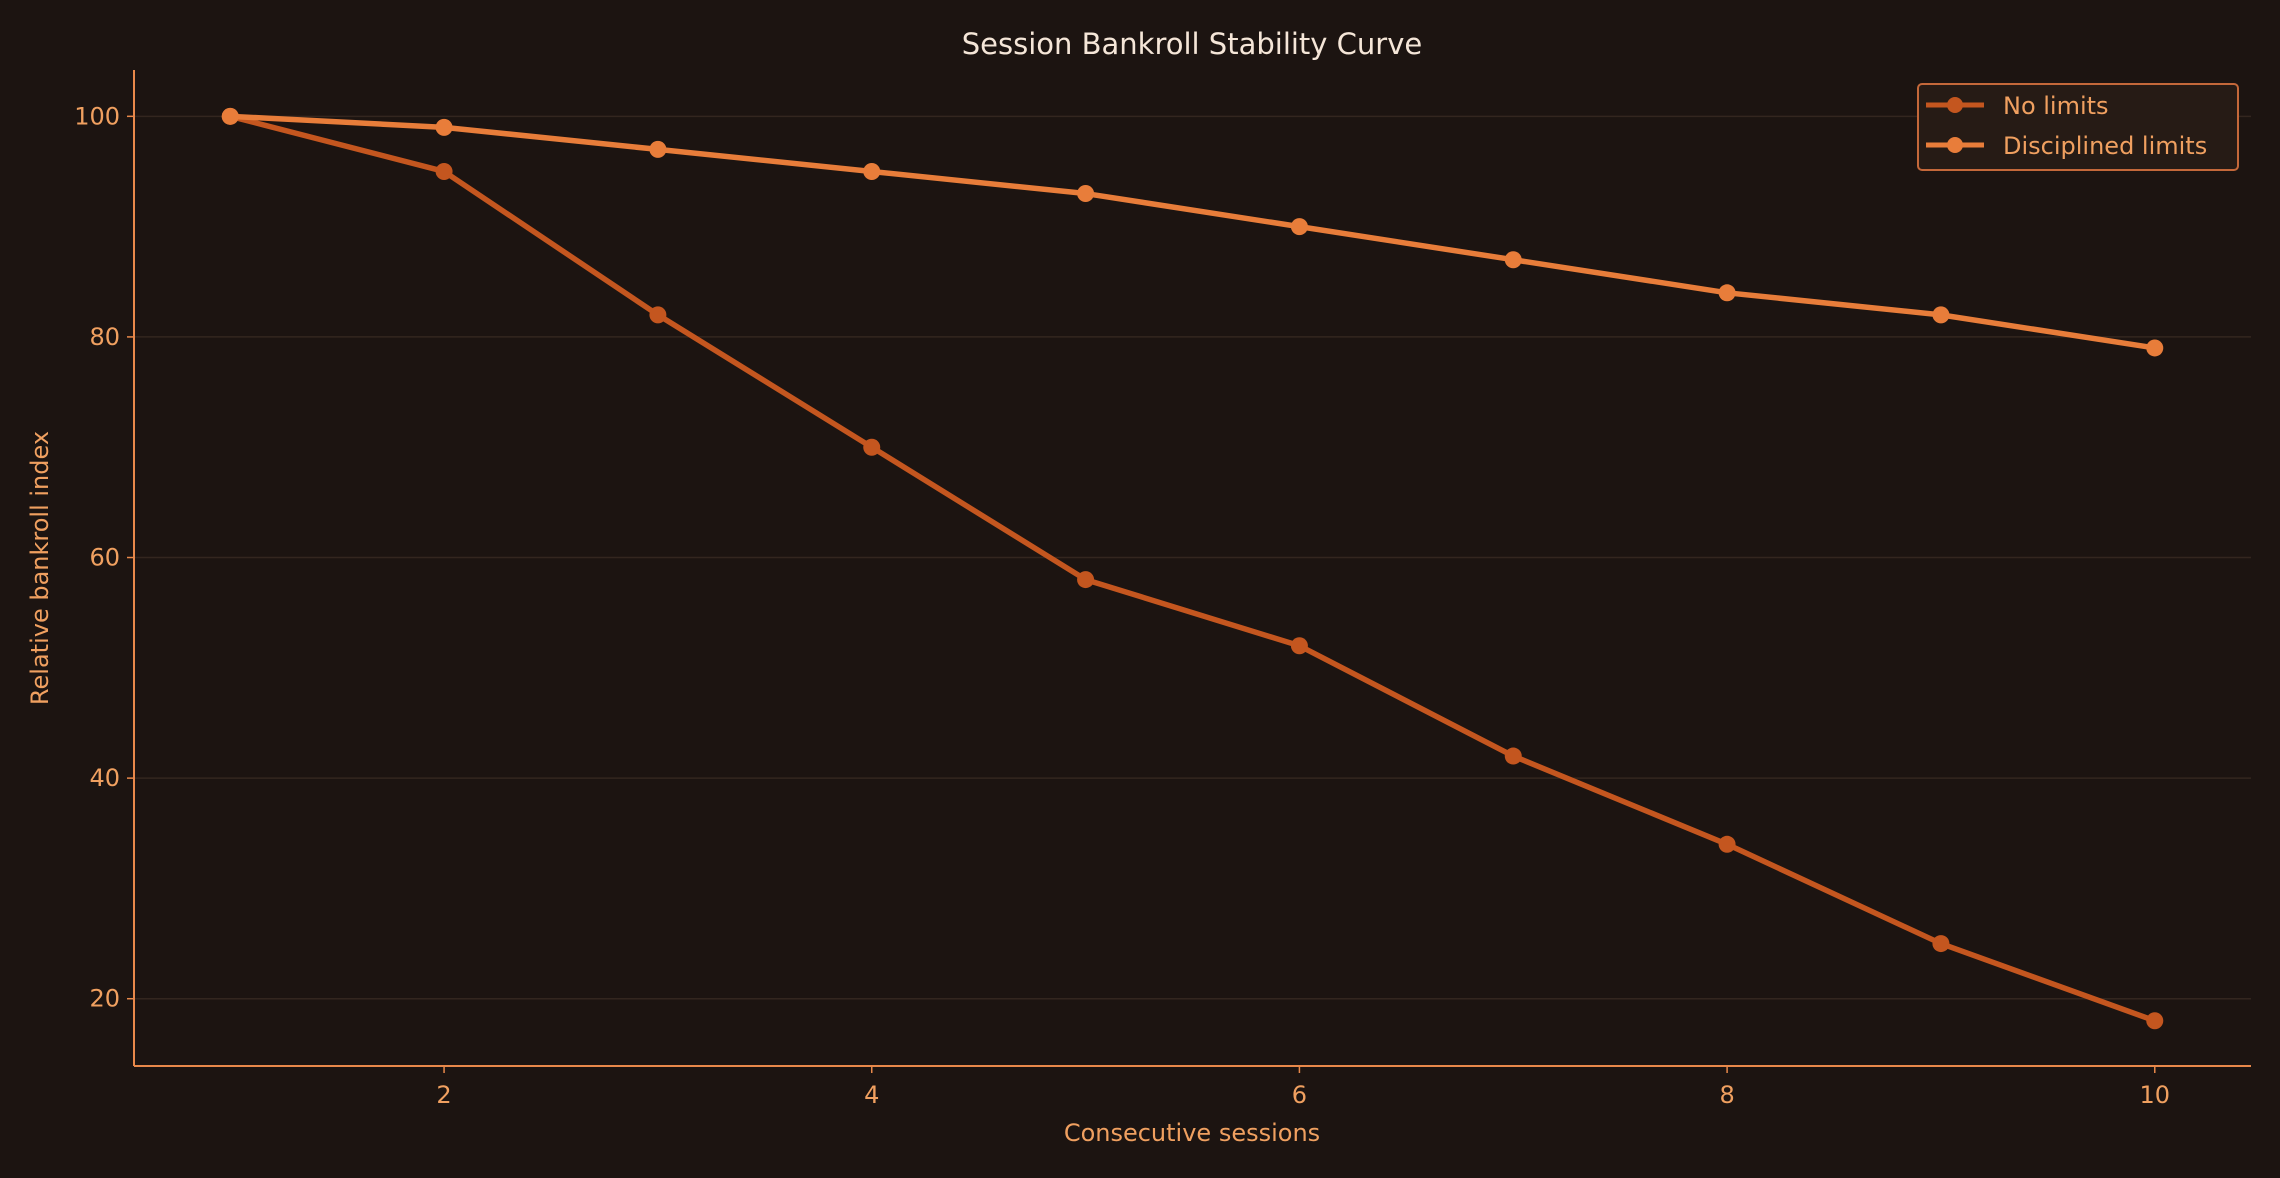  Describe the element at coordinates (1955, 145) in the screenshot. I see `legend-marker-disciplined-limits` at that location.